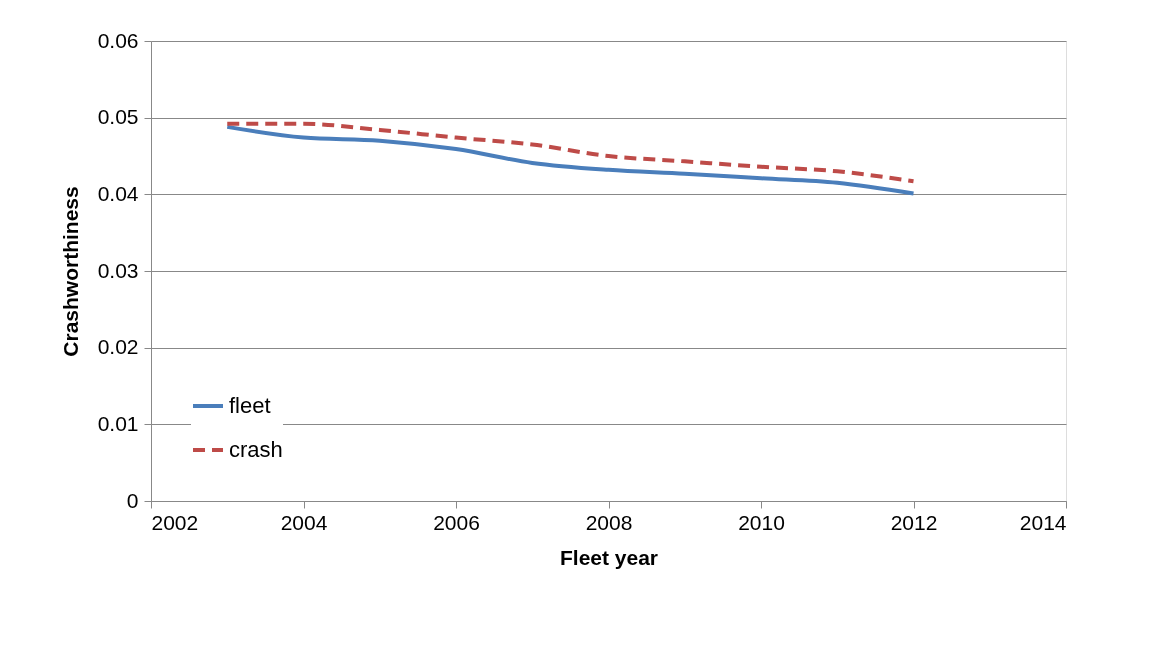 This screenshot has width=1171, height=671. Describe the element at coordinates (70, 271) in the screenshot. I see `y-axis-title: Crashworthiness` at that location.